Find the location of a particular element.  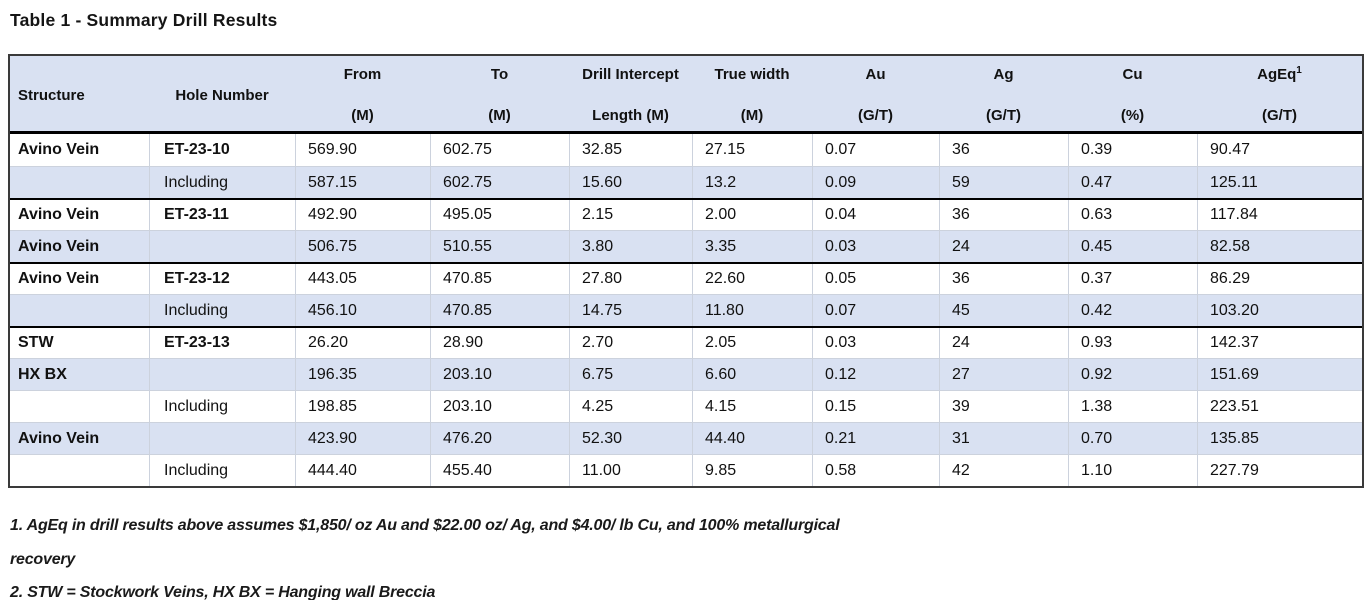

cell-hole-number: ET-23-11 is located at coordinates (222, 215).